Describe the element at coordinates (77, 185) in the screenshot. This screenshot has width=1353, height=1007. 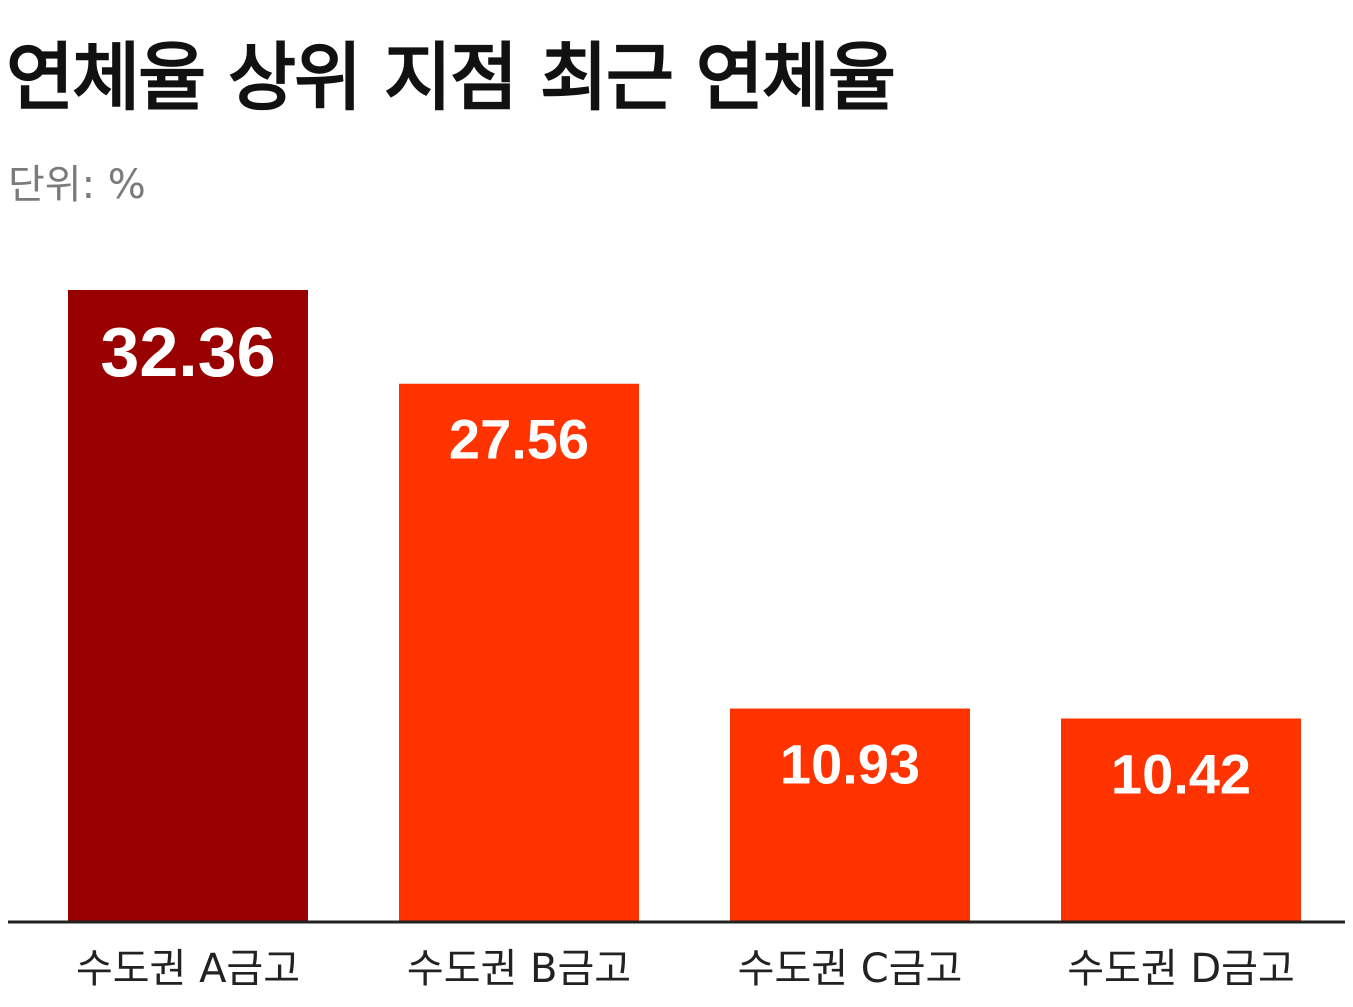
I see `unit-label: 단위: %` at that location.